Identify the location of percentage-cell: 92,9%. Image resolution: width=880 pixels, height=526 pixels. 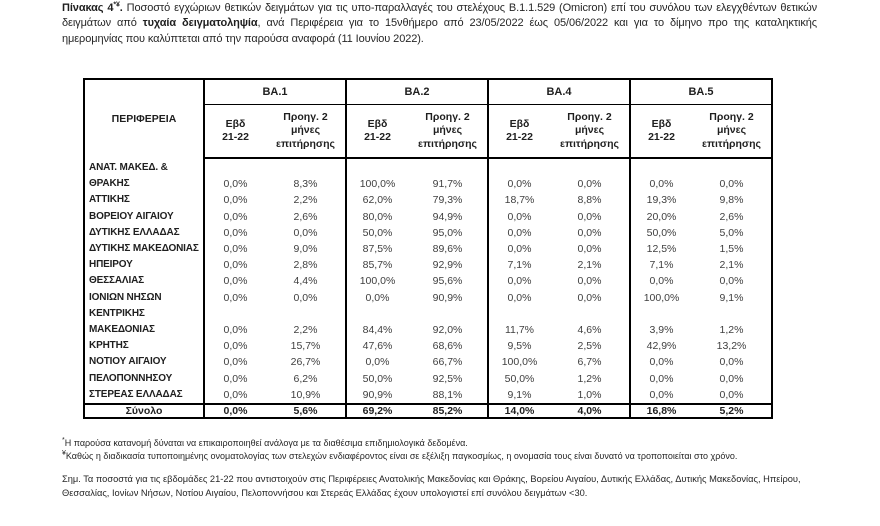
(448, 265).